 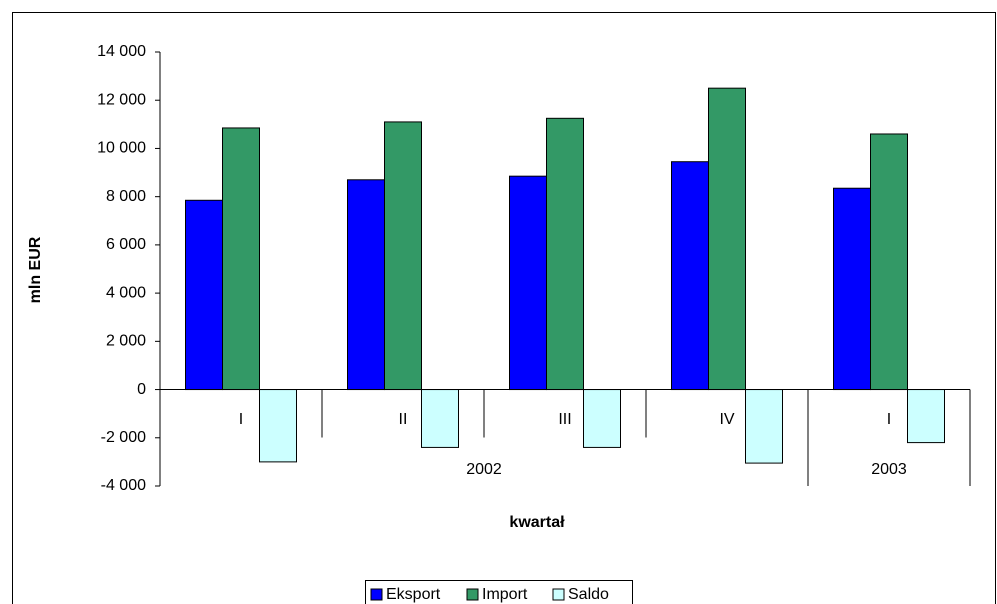 I want to click on legend-frame, so click(x=499, y=592).